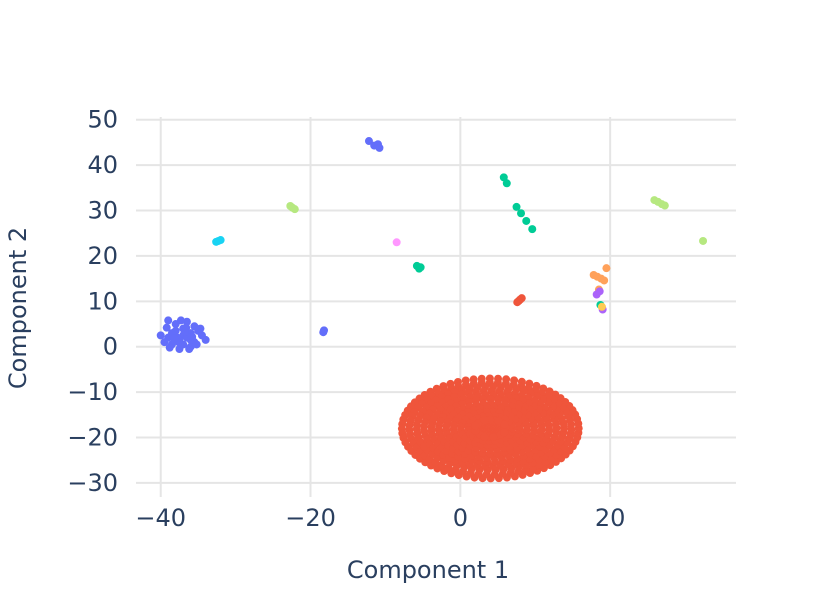 The height and width of the screenshot is (593, 831). I want to click on x-tick-labels: −40 −20 0 20, so click(380, 518).